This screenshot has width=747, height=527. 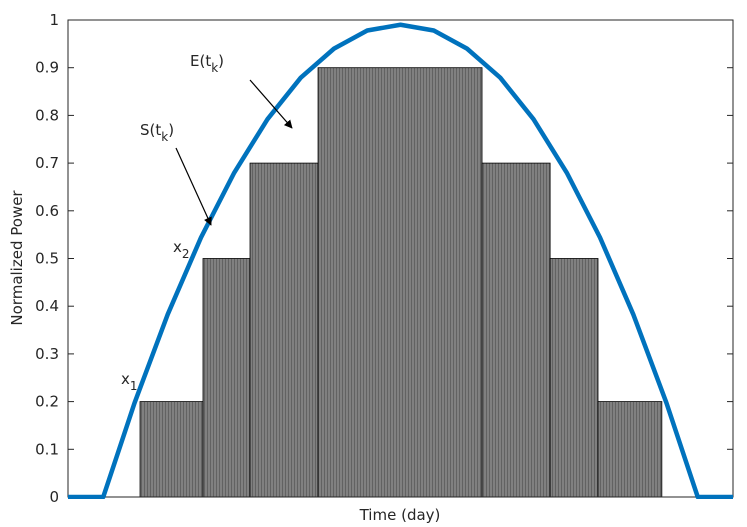 I want to click on annotation-text: E(t, so click(x=200, y=61).